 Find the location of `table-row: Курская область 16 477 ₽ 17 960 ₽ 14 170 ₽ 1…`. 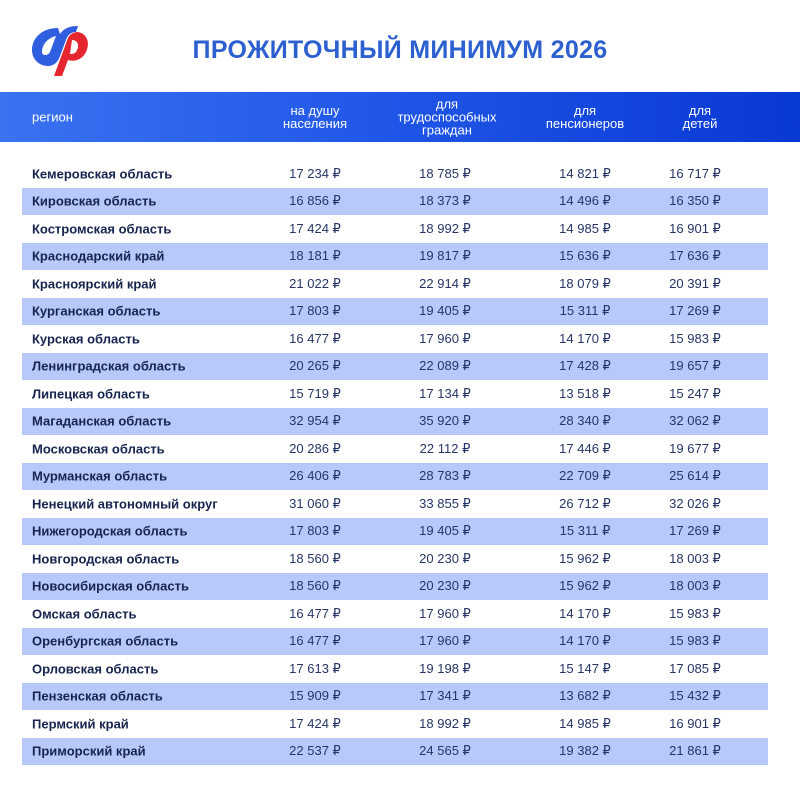

table-row: Курская область 16 477 ₽ 17 960 ₽ 14 170 ₽ 1… is located at coordinates (395, 339).